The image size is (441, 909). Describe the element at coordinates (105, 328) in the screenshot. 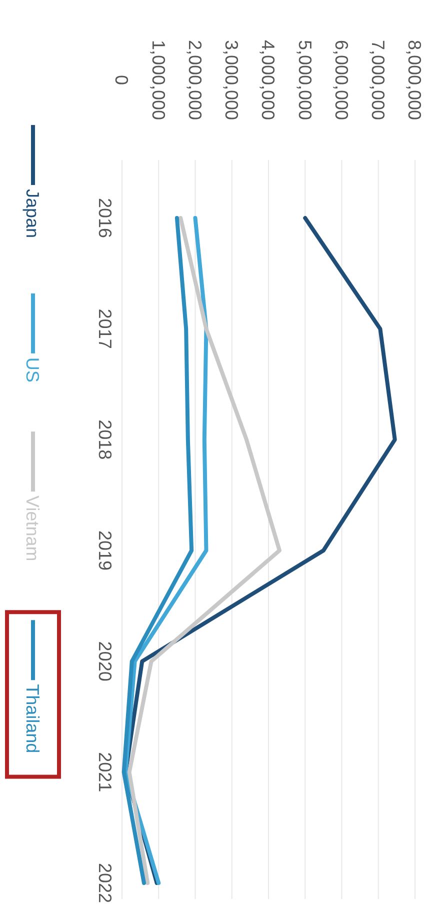

I see `y-tick-label: 2017` at that location.